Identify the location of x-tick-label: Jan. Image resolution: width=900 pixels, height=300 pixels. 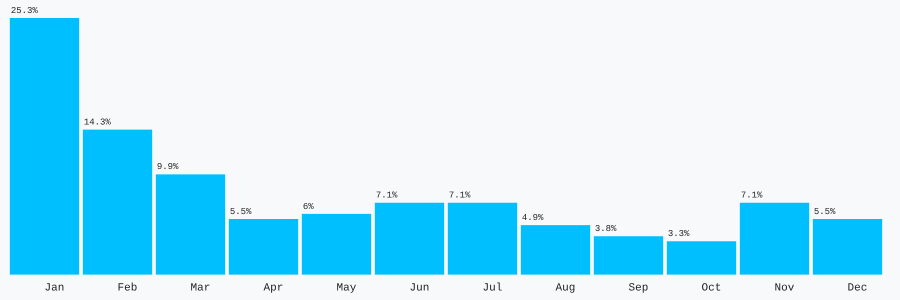
(54, 288).